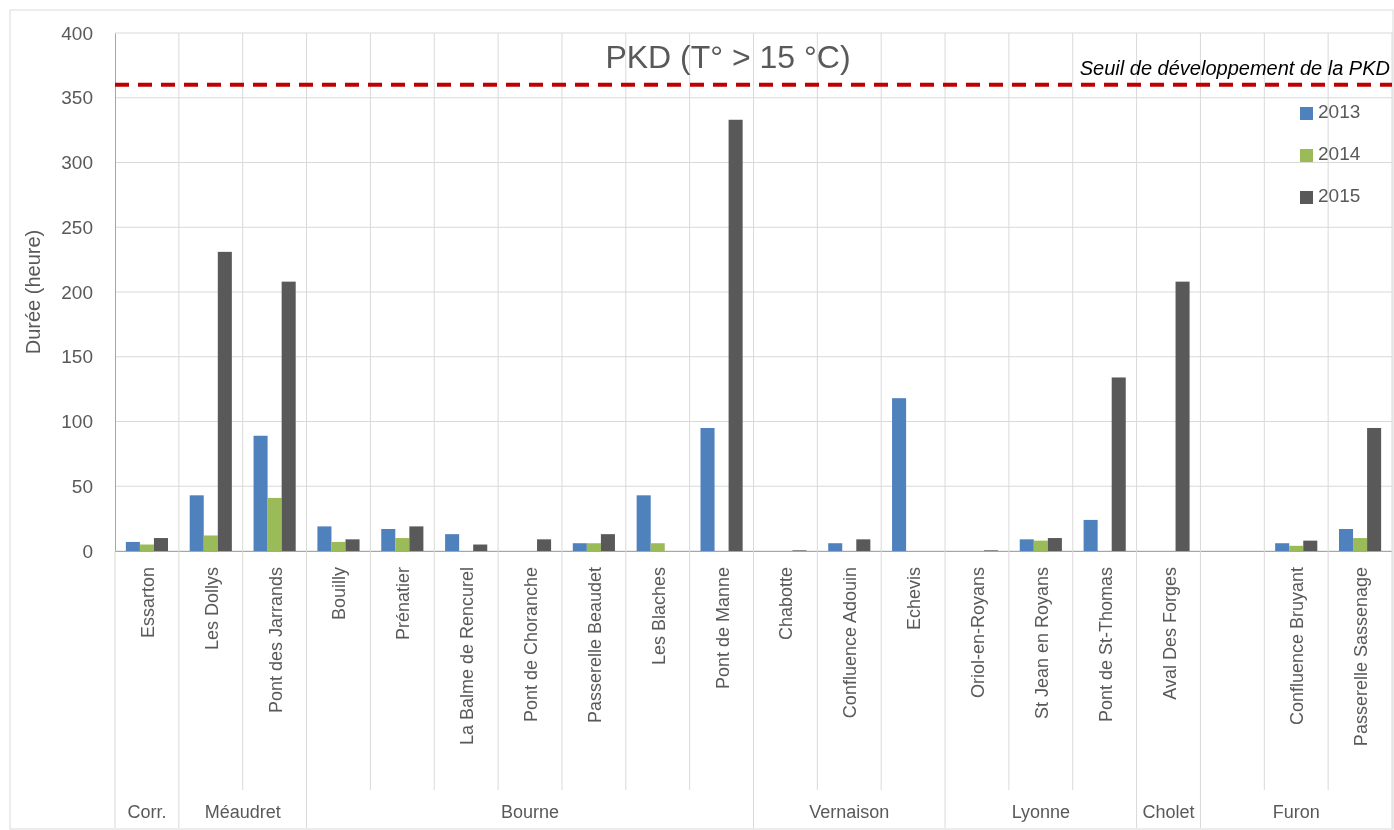 Image resolution: width=1394 pixels, height=830 pixels. Describe the element at coordinates (1297, 646) in the screenshot. I see `x-tick-label: Confluence Bruyant` at that location.